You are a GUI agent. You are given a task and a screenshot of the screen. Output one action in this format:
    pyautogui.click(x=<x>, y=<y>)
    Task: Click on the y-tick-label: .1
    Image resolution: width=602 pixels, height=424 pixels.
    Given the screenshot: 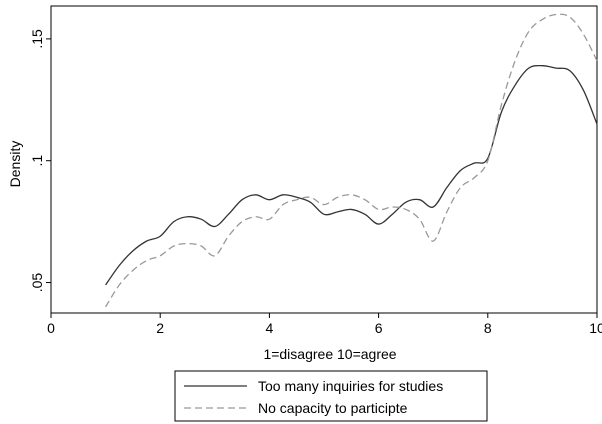 What is the action you would take?
    pyautogui.click(x=37, y=161)
    